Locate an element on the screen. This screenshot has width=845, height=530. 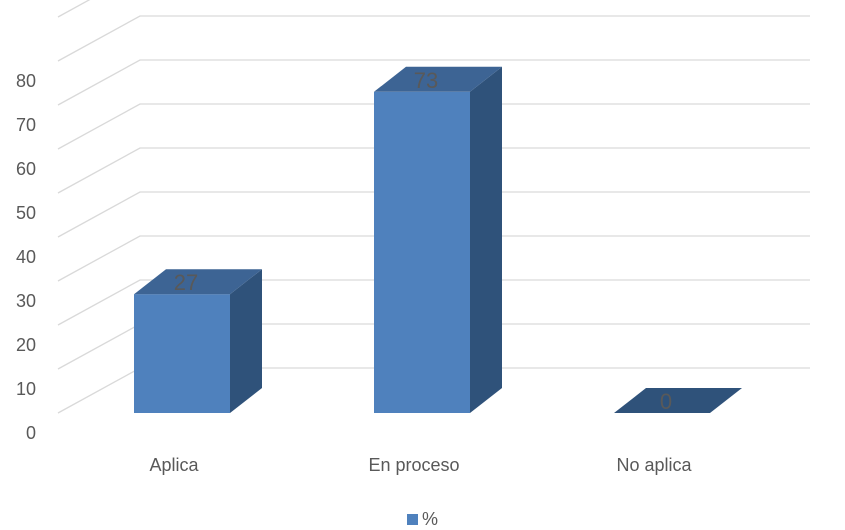
y-tick-label: 0 is located at coordinates (31, 433).